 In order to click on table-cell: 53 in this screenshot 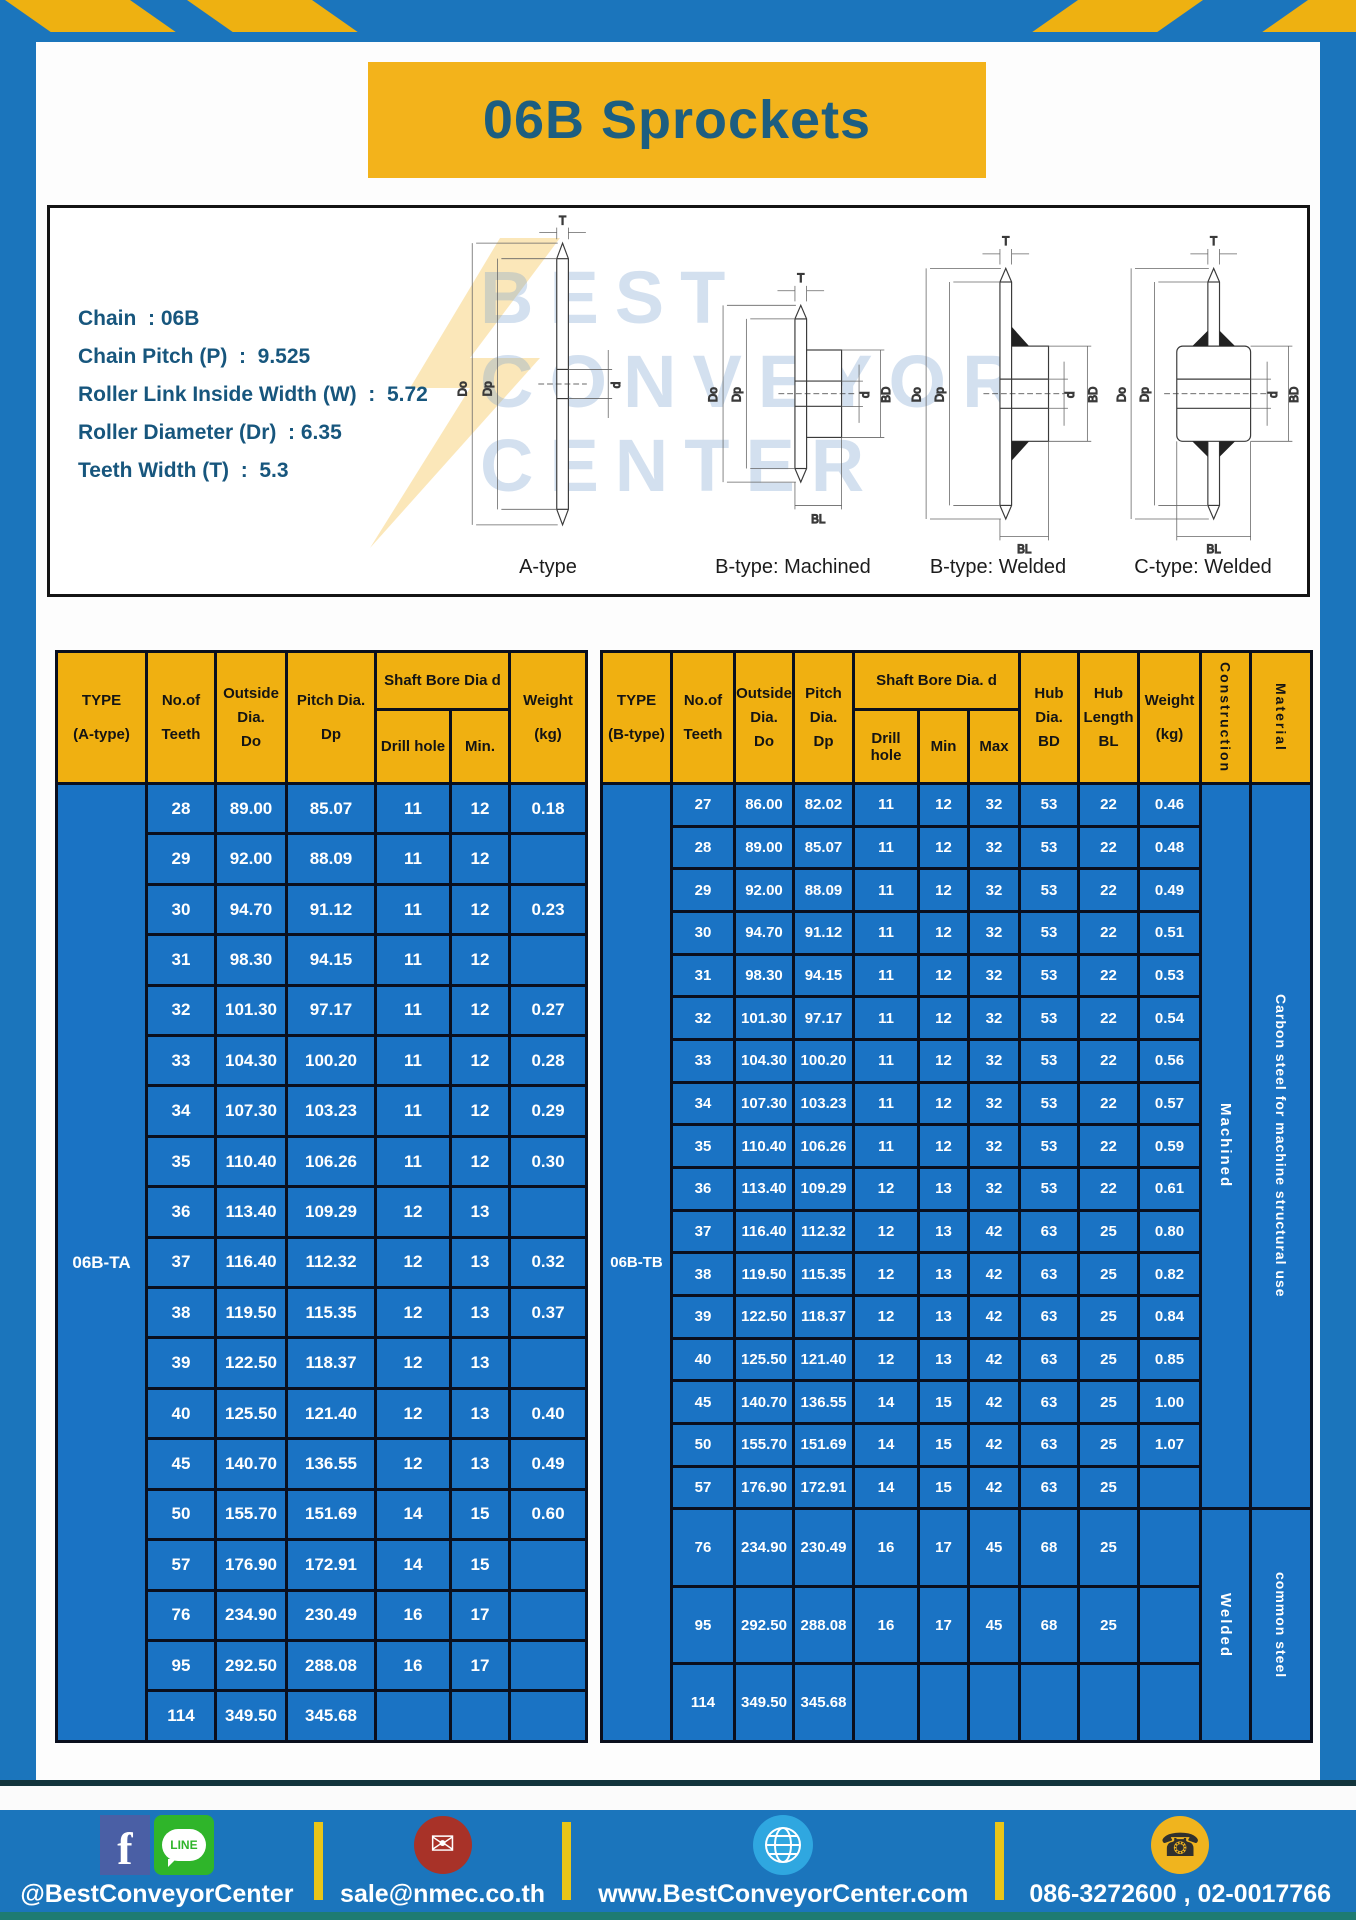, I will do `click(1049, 932)`.